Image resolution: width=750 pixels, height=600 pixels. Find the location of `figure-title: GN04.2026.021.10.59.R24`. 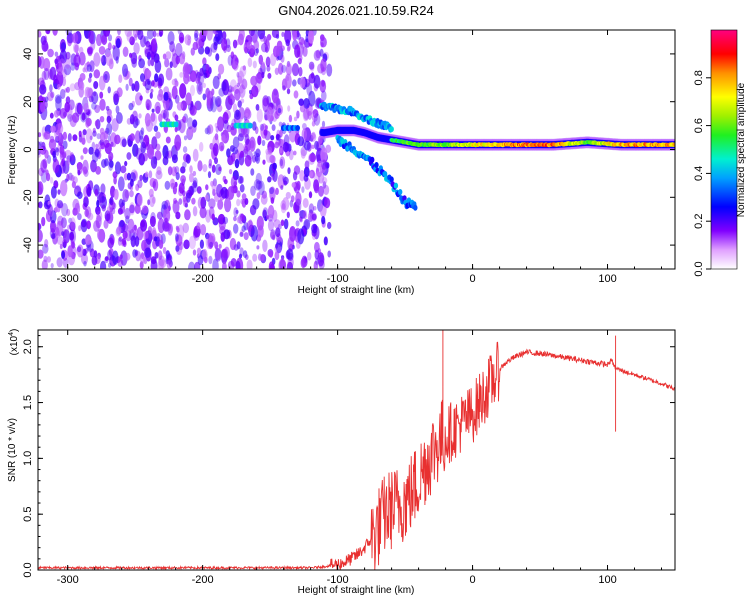

figure-title: GN04.2026.021.10.59.R24 is located at coordinates (355, 10).